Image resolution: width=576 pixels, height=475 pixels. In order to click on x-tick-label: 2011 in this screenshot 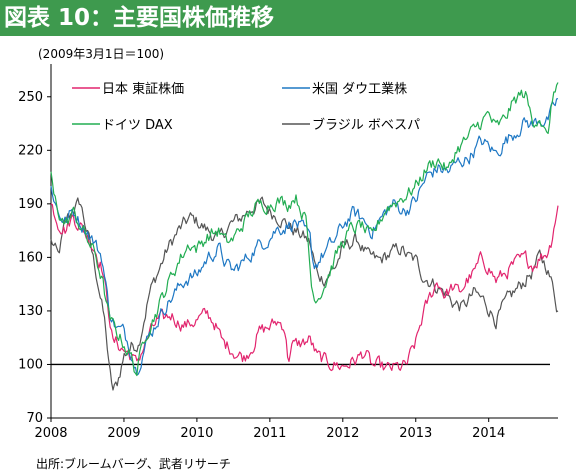, I will do `click(269, 433)`.